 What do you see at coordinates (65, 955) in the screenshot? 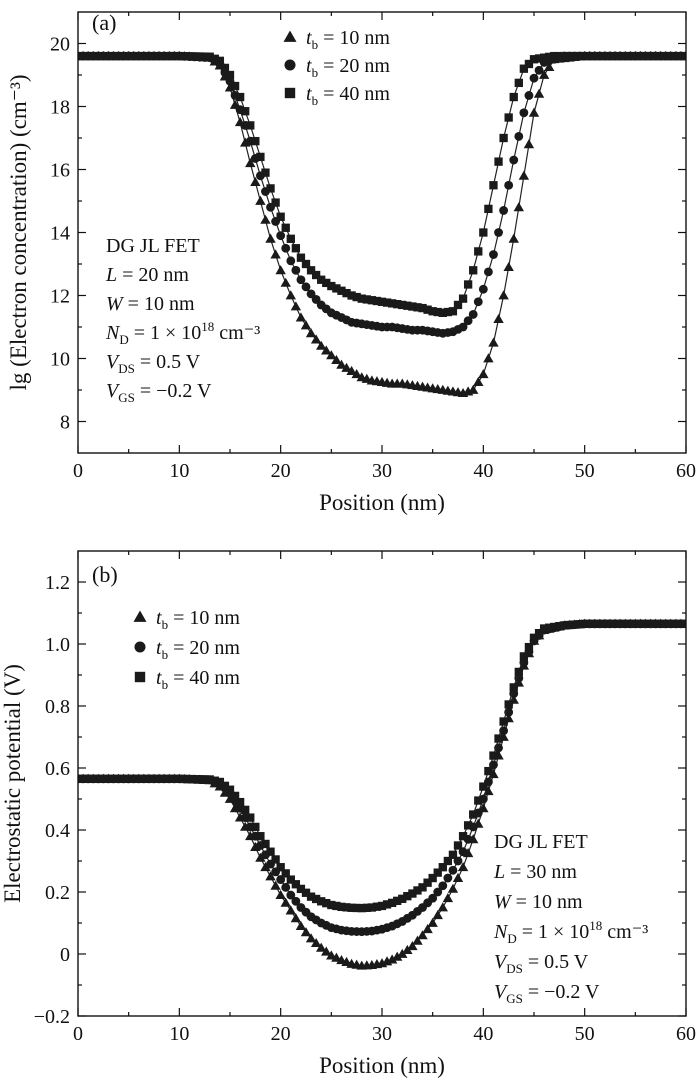
I see `y-tick-label: 0` at bounding box center [65, 955].